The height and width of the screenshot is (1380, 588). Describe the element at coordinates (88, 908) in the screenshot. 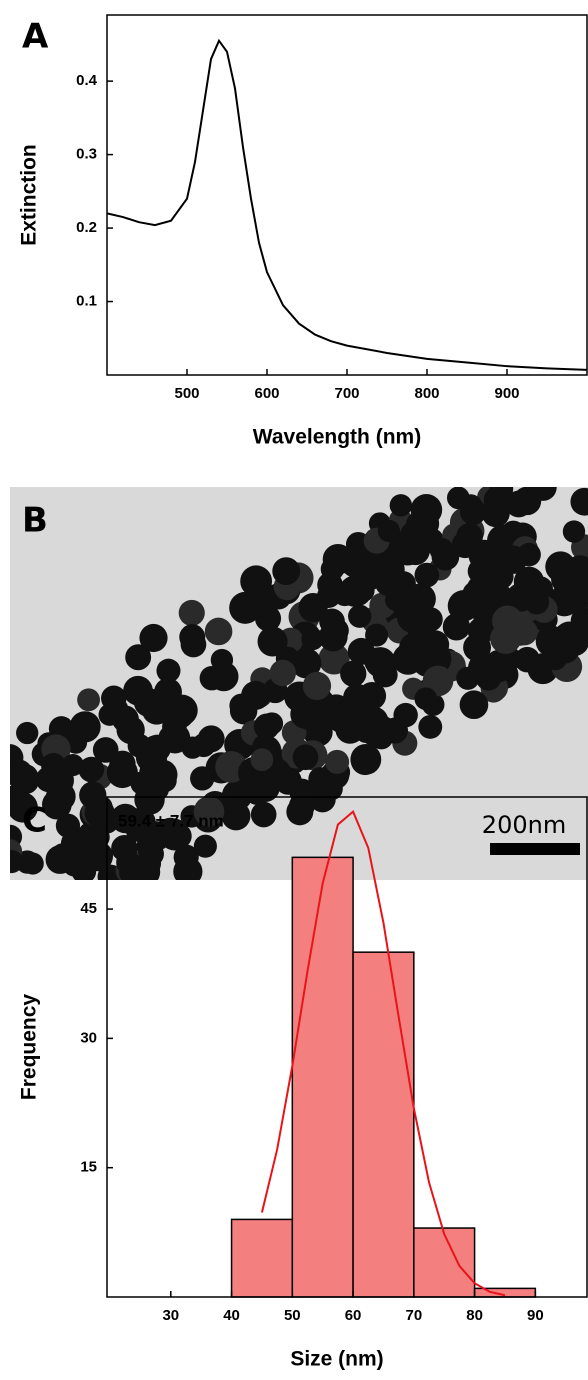

I see `y-tick-label: 45` at that location.